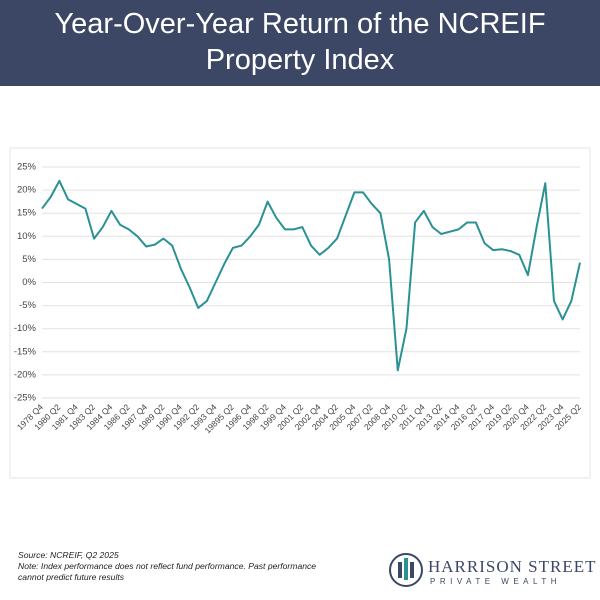 Image resolution: width=600 pixels, height=600 pixels. I want to click on y-tick-label: 20%, so click(27, 190).